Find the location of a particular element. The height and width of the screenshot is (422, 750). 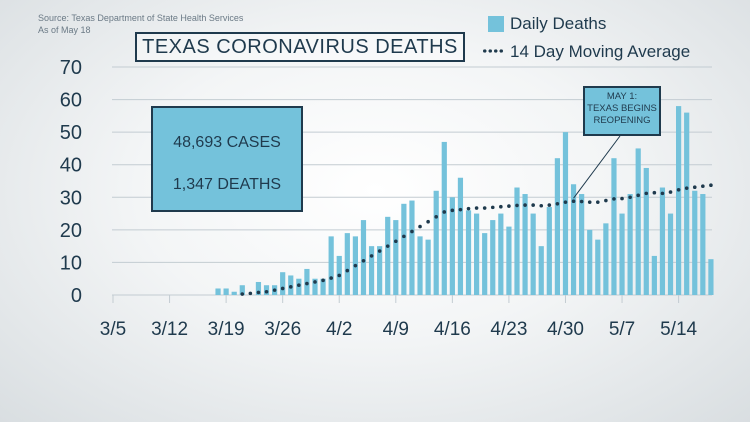

y-tick-label: 0 is located at coordinates (76, 296).